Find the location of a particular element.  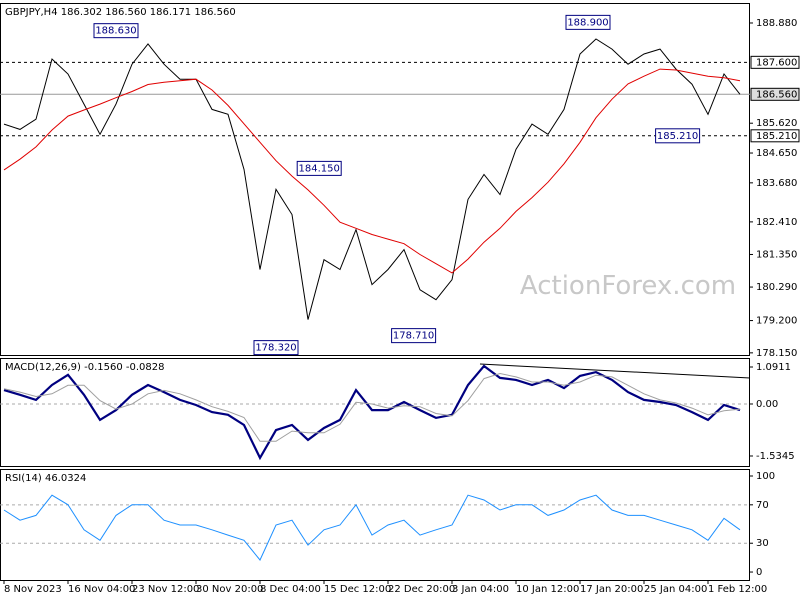

x-tick-label: 3 Jan 04:00 is located at coordinates (480, 589).